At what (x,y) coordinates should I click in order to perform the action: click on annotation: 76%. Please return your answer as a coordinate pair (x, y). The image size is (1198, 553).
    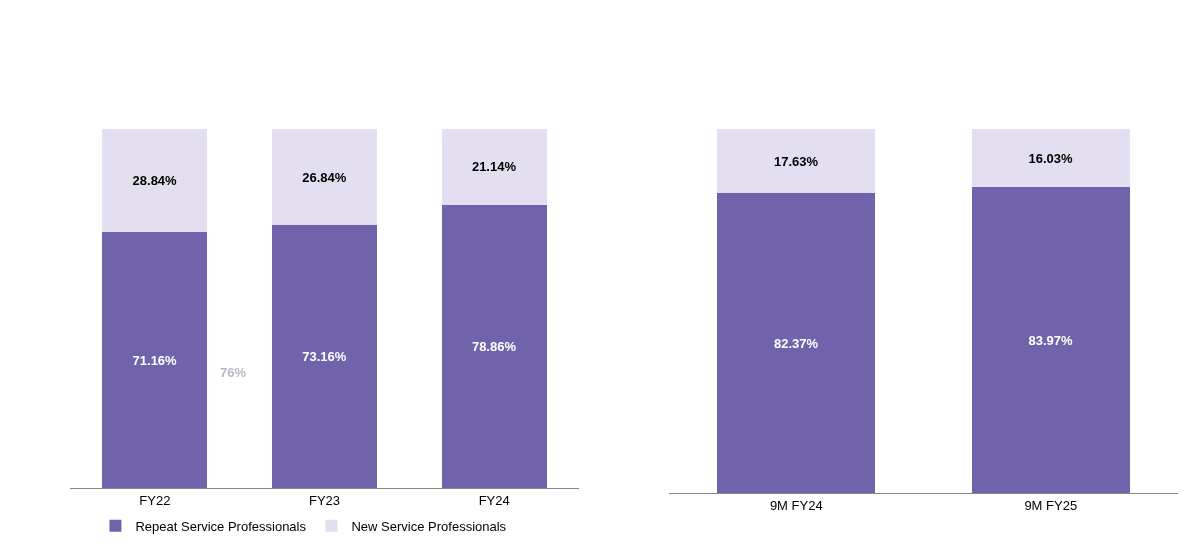
    Looking at the image, I should click on (233, 372).